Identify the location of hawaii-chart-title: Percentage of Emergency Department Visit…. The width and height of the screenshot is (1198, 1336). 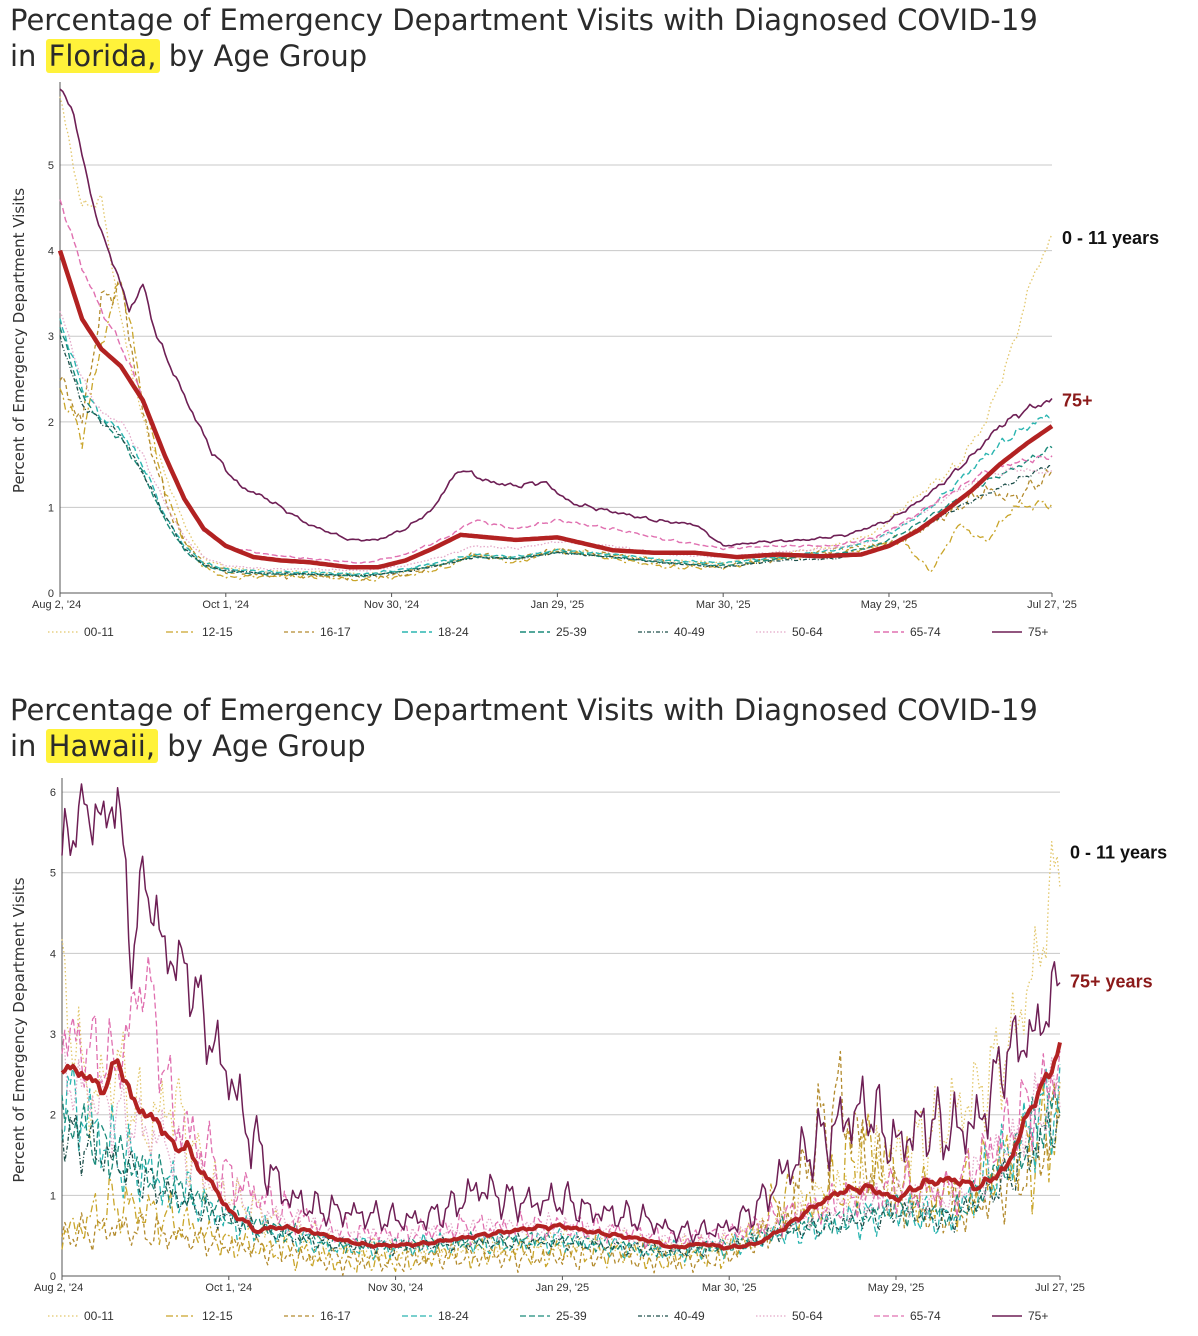
(524, 728).